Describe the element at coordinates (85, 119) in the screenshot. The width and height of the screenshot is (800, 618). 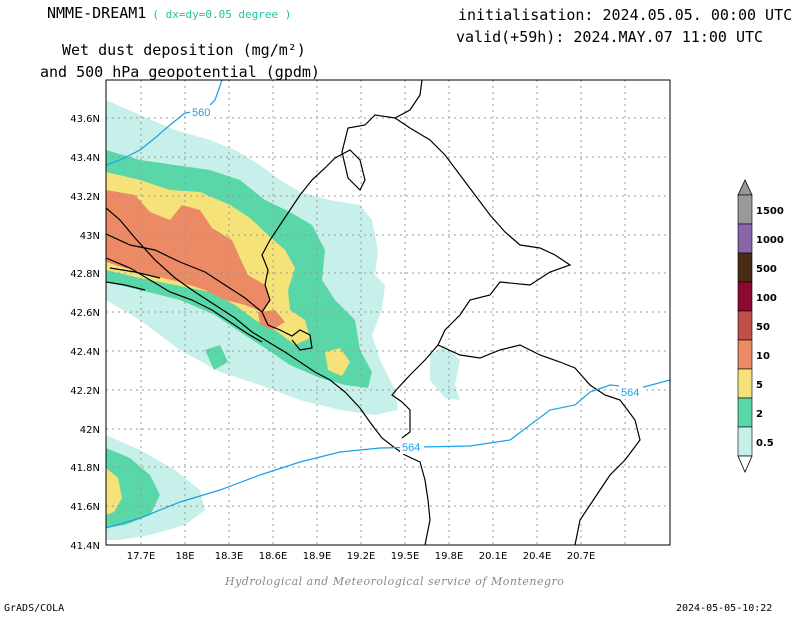
I see `lat-tick-label: 43.6N` at that location.